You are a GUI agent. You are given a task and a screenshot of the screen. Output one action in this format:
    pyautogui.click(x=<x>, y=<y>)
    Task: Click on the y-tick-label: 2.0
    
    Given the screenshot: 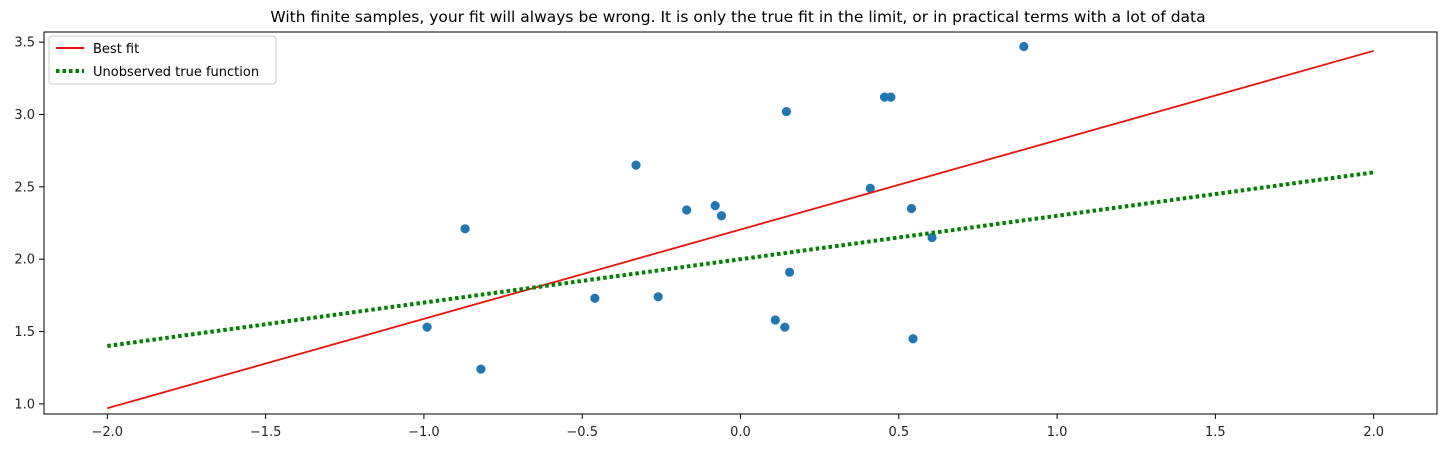 What is the action you would take?
    pyautogui.click(x=24, y=260)
    